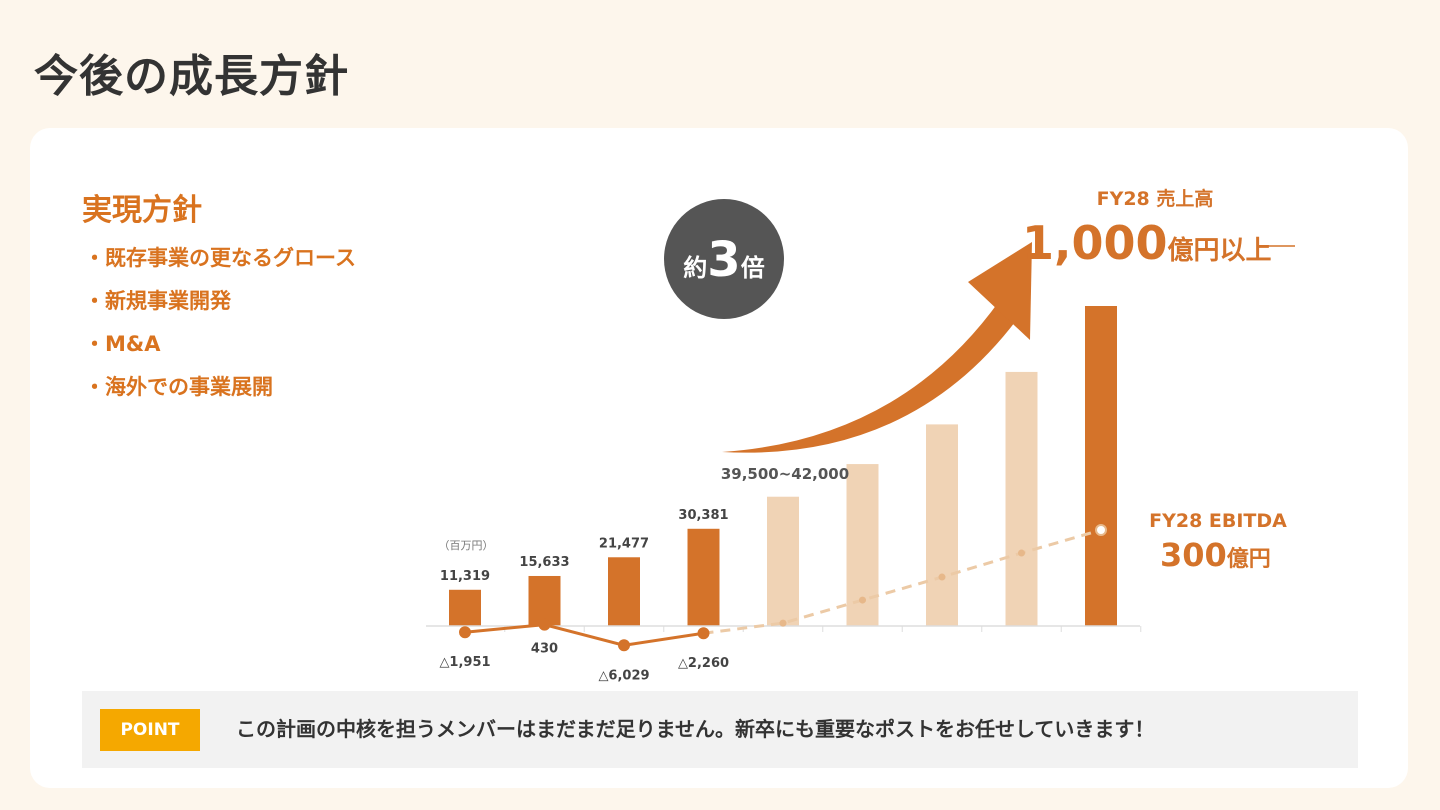  What do you see at coordinates (623, 675) in the screenshot?
I see `ebitda-label: △6,029` at bounding box center [623, 675].